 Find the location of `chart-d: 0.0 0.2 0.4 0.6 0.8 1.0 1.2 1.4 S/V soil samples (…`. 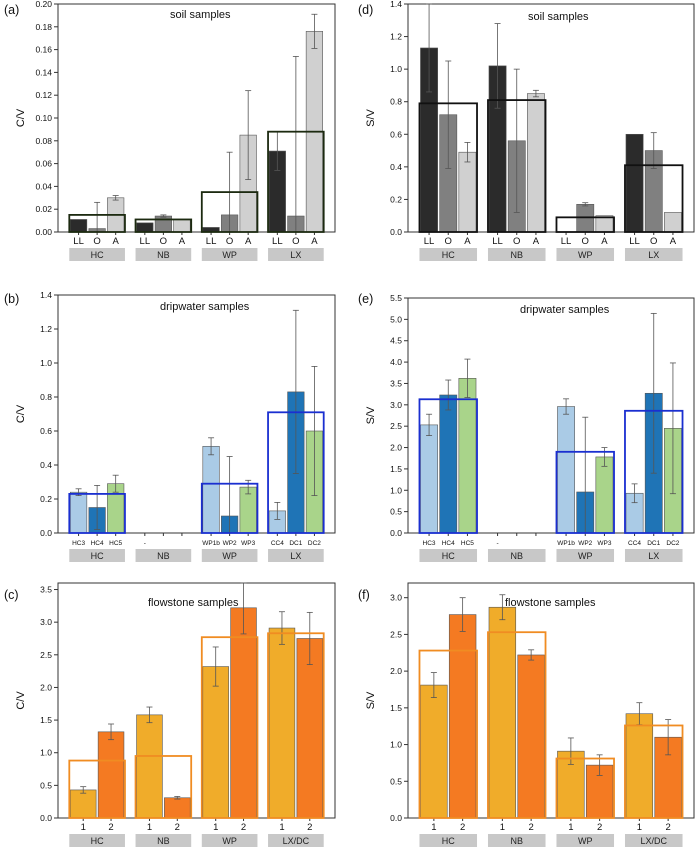

chart-d: 0.0 0.2 0.4 0.6 0.8 1.0 1.2 1.4 S/V soil samples (… is located at coordinates (526, 130).